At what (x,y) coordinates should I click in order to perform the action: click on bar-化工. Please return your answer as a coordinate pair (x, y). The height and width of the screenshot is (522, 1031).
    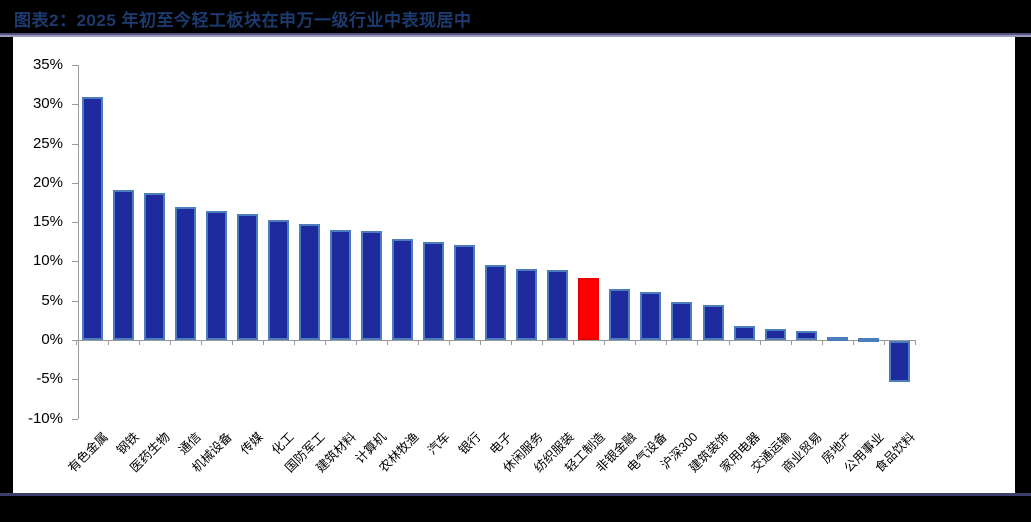
    Looking at the image, I should click on (278, 280).